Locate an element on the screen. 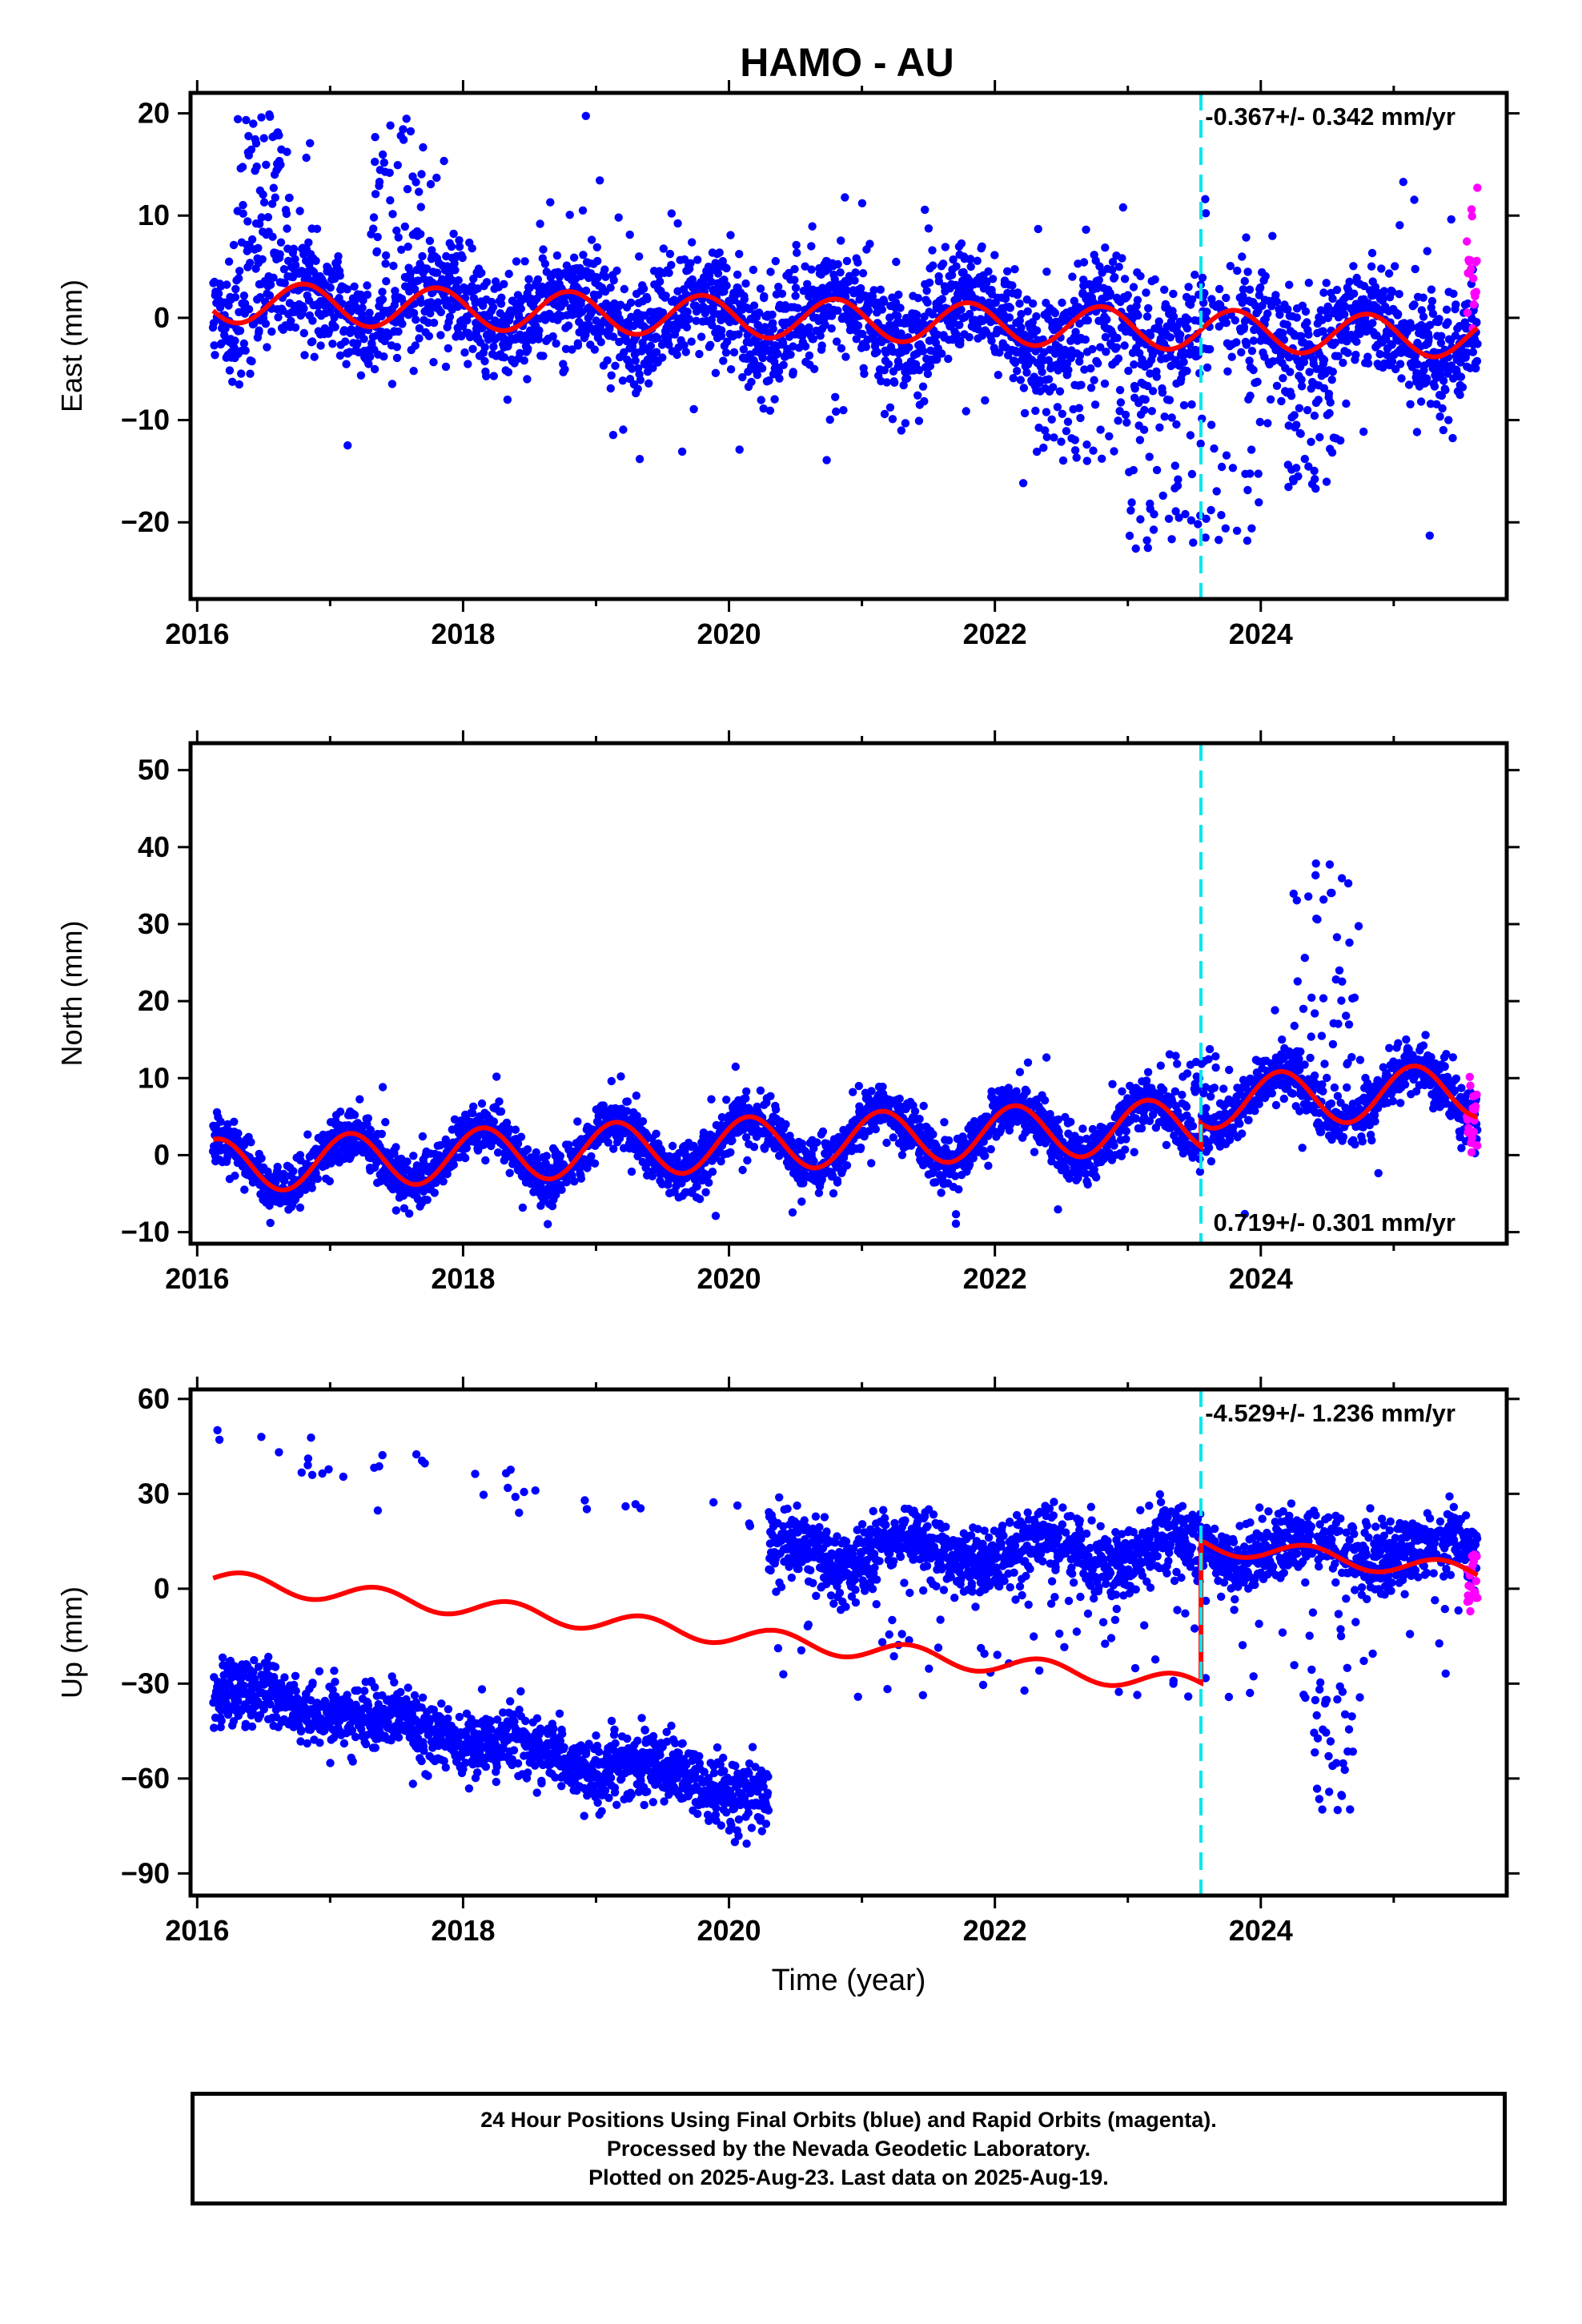 The image size is (1582, 2324). east-xtick-label: 2020 is located at coordinates (729, 633).